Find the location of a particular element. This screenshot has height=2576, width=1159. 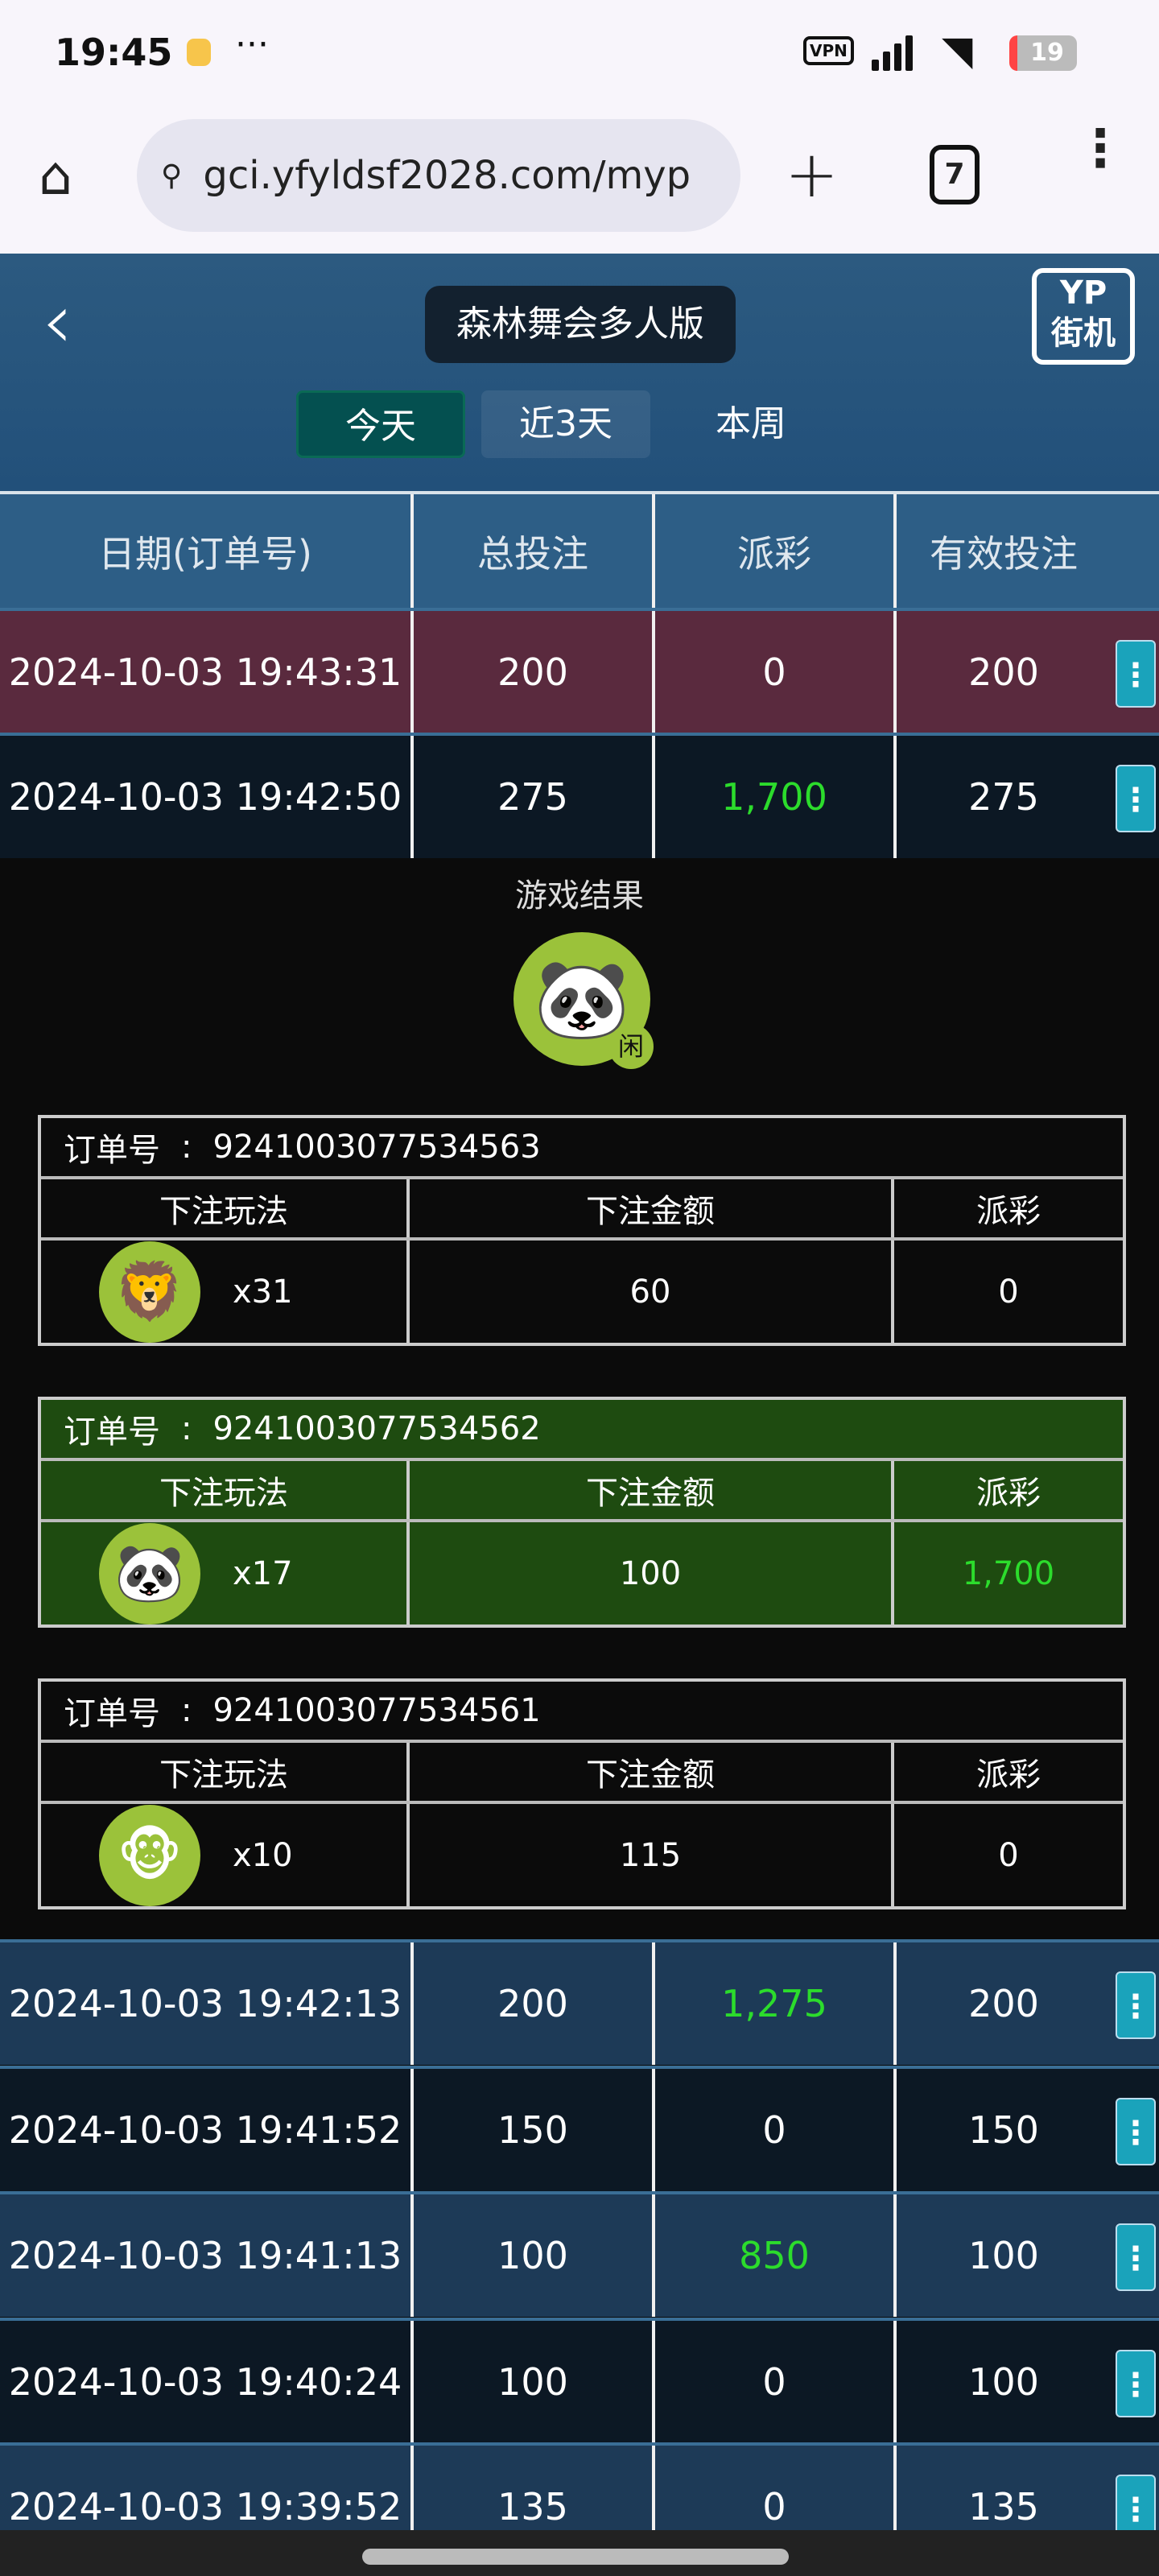

row-date: 2024-10-03 19:42:50 is located at coordinates (207, 797).